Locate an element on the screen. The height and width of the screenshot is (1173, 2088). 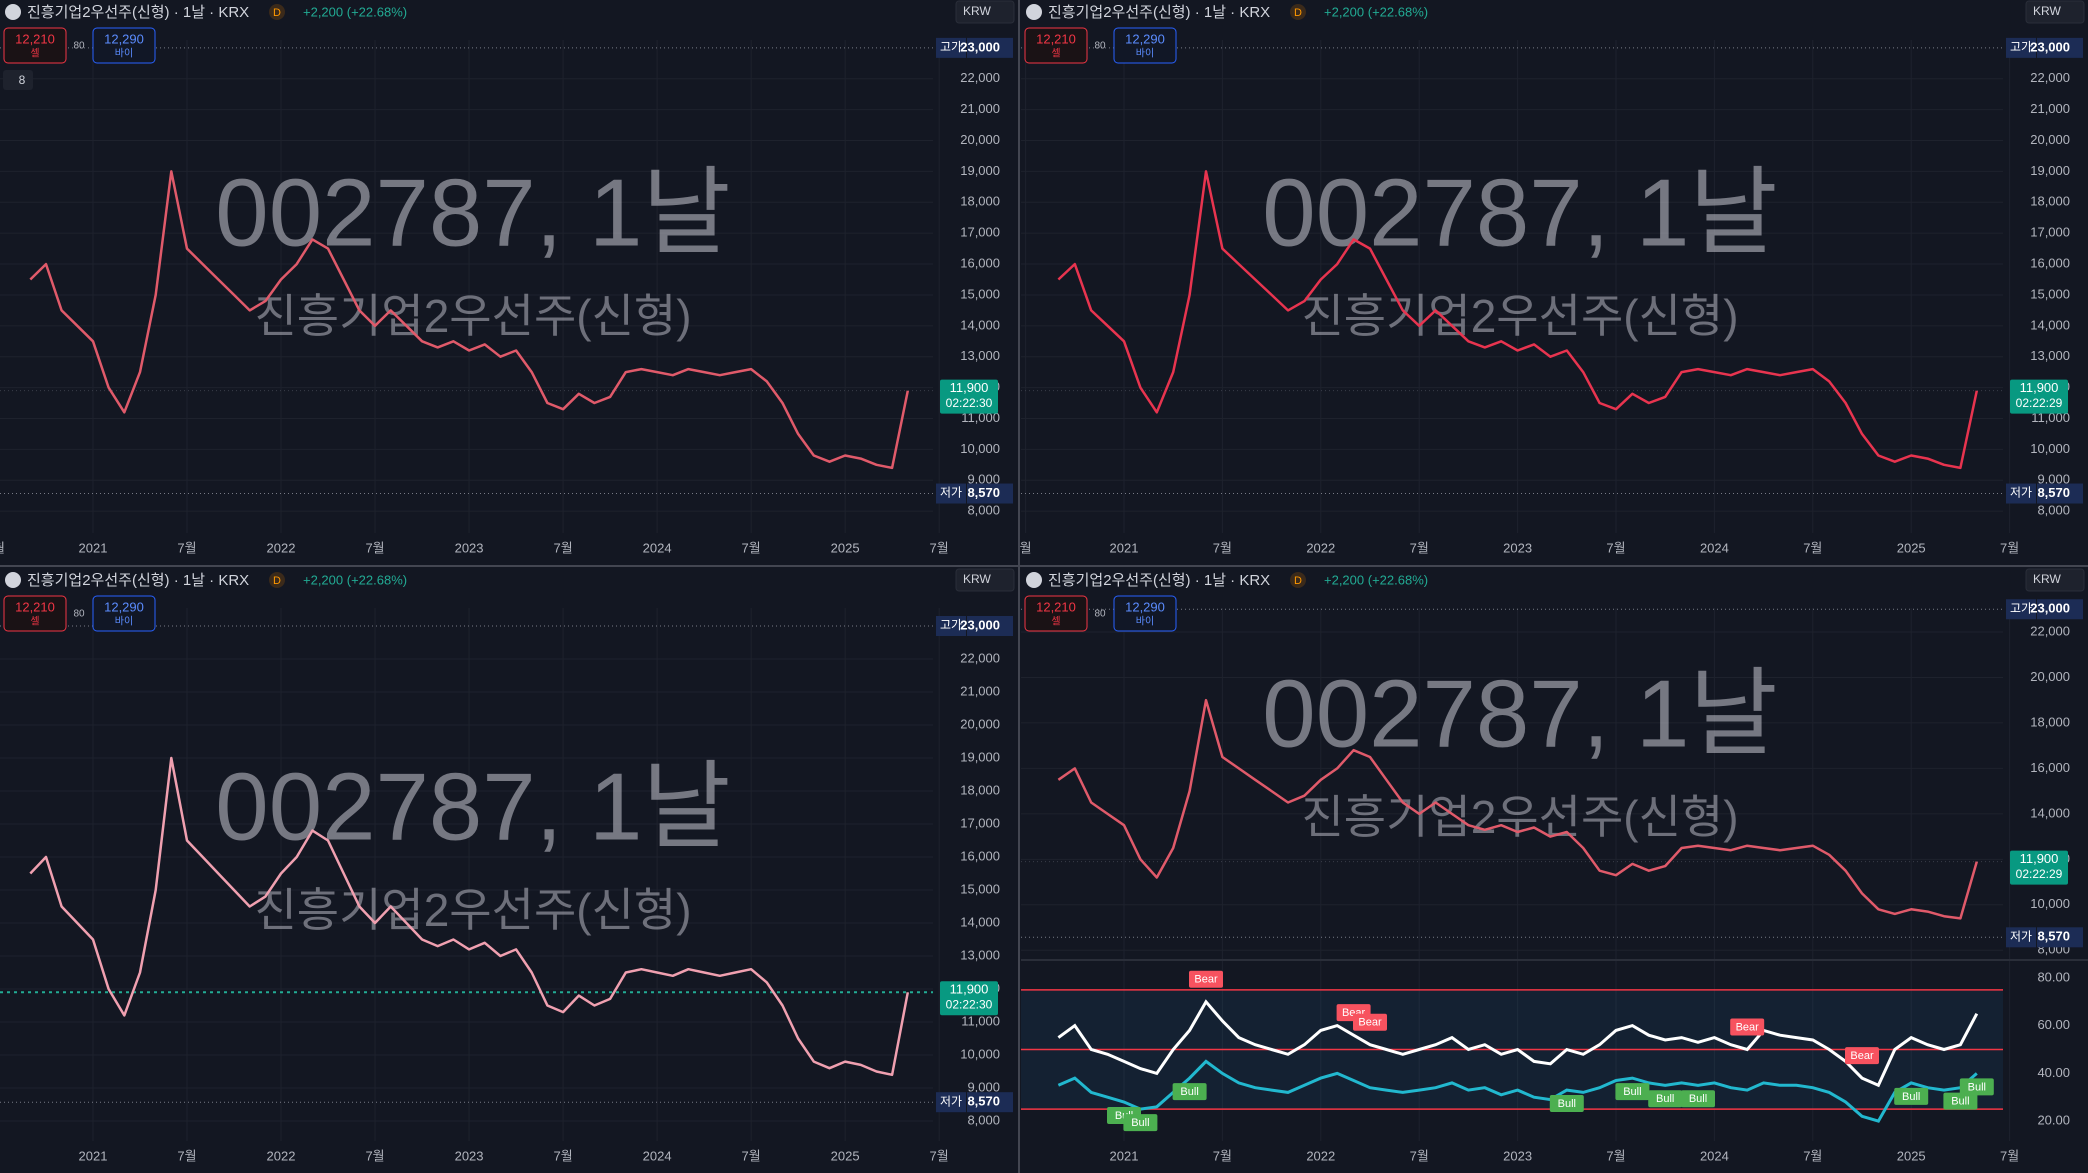
x-tick-label: 2023 is located at coordinates (1517, 1155).